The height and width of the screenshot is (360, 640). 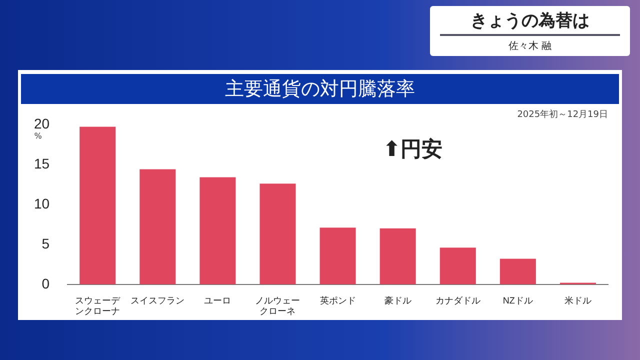 I want to click on y-tick-label: 0, so click(x=46, y=283).